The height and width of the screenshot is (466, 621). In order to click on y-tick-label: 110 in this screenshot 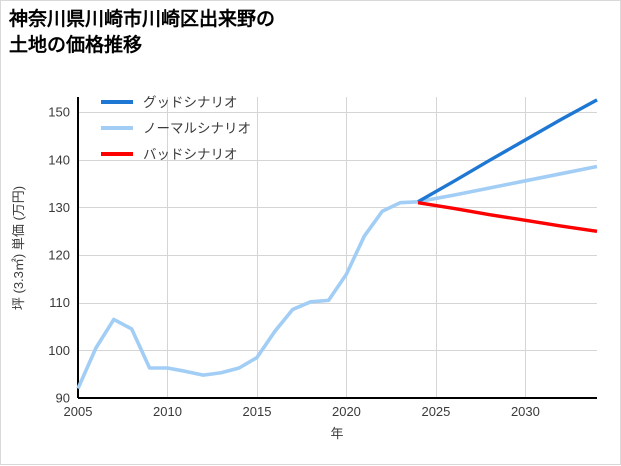, I will do `click(59, 302)`.